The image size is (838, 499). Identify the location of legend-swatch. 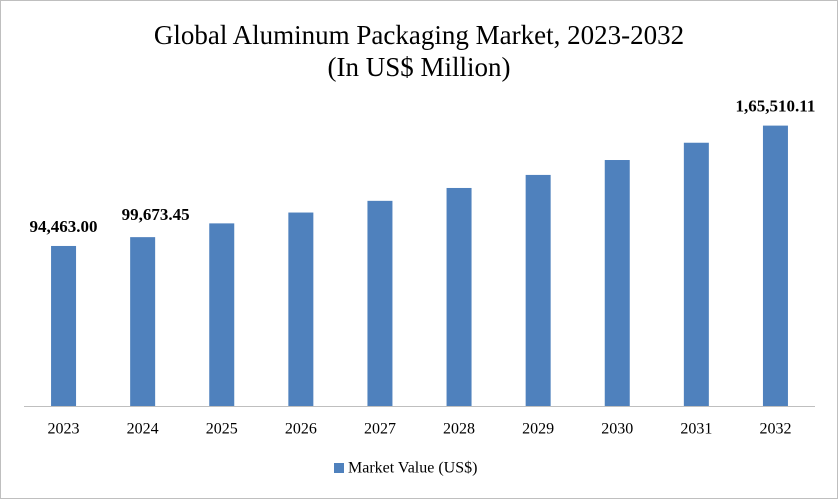
(339, 468).